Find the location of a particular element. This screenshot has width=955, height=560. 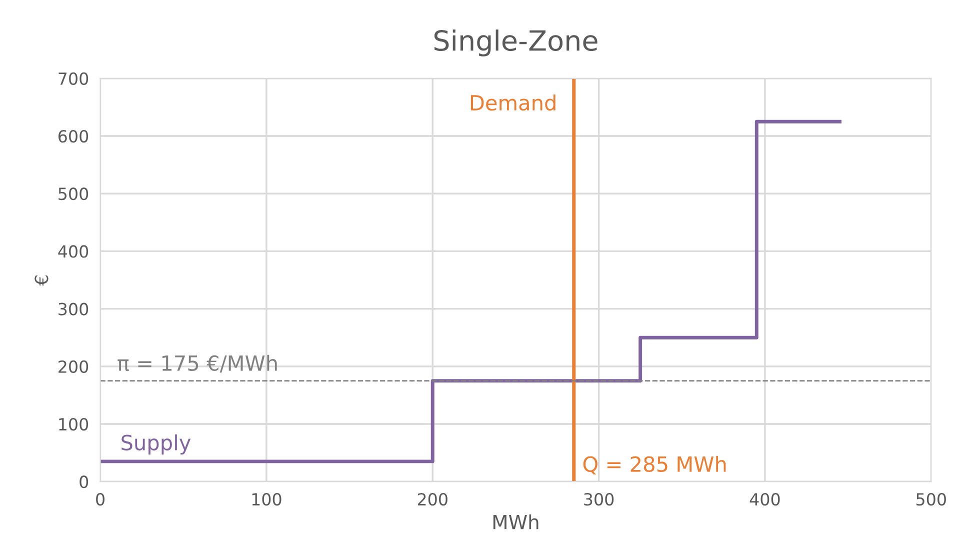

y-tick-label: 700 is located at coordinates (73, 78).